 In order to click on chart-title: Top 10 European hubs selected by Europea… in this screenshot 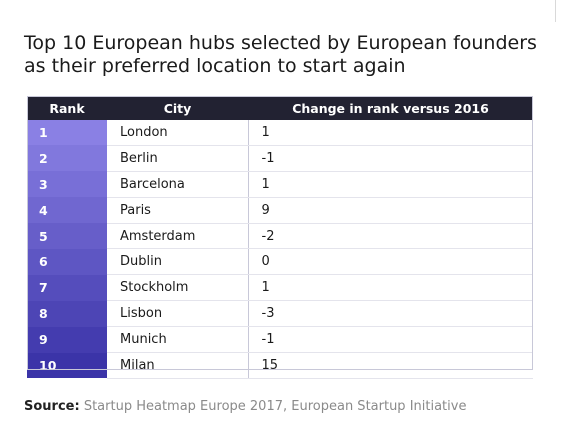, I will do `click(280, 54)`.